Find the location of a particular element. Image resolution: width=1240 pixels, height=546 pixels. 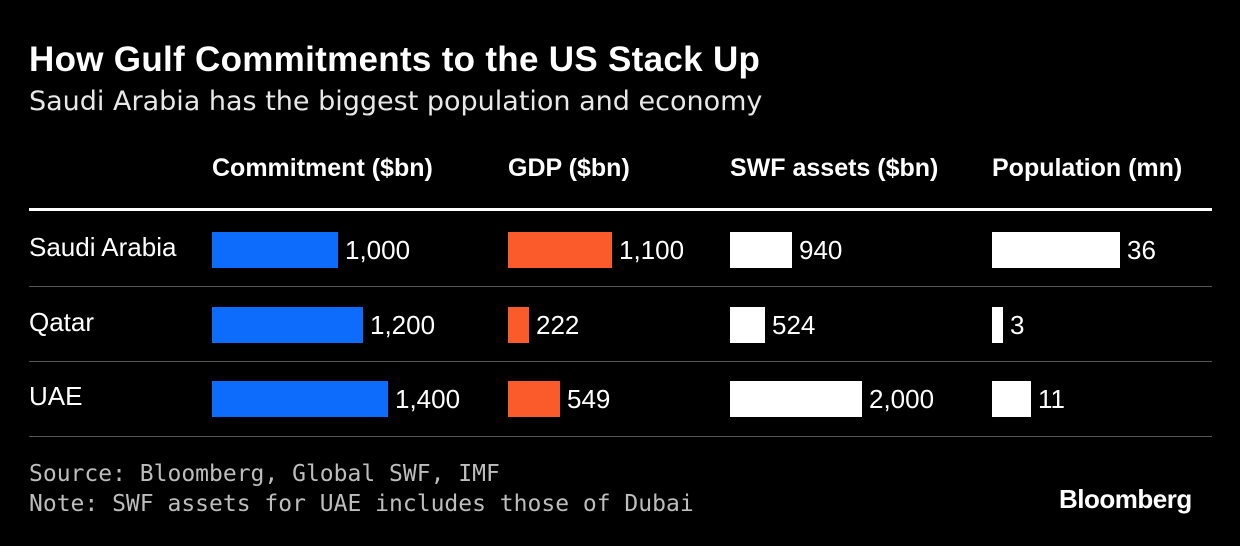

column-header-gdp: GDP ($bn) is located at coordinates (569, 168).